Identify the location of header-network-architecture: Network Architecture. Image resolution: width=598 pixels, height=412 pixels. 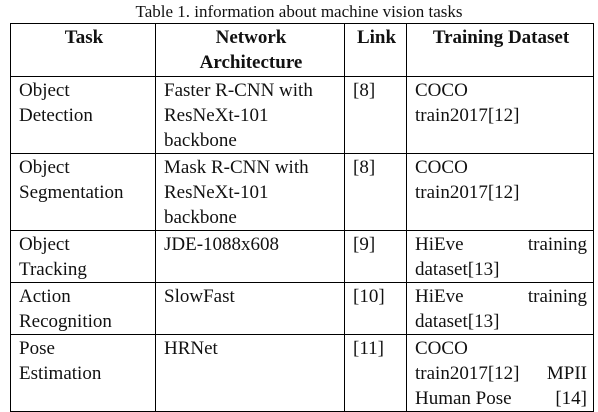
(250, 50).